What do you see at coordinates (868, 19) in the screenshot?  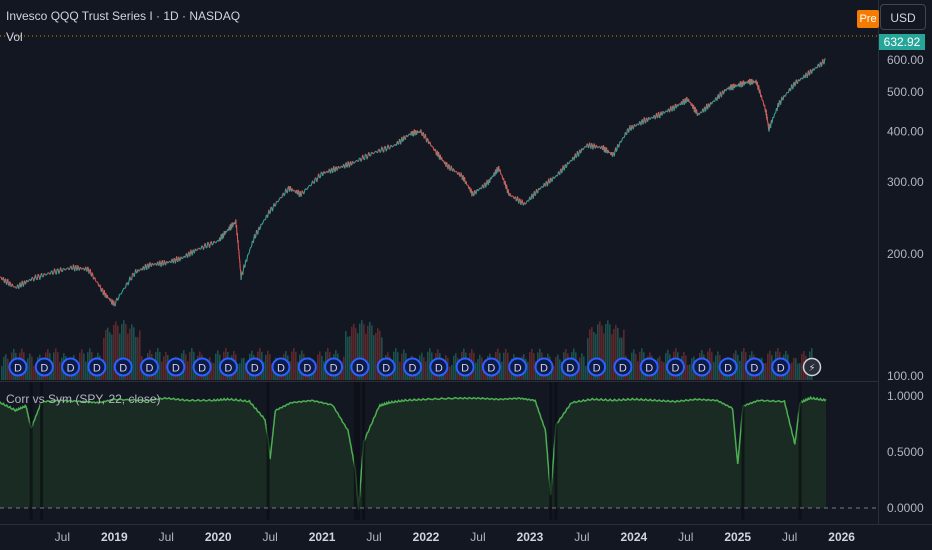 I see `session-badge: Pre` at bounding box center [868, 19].